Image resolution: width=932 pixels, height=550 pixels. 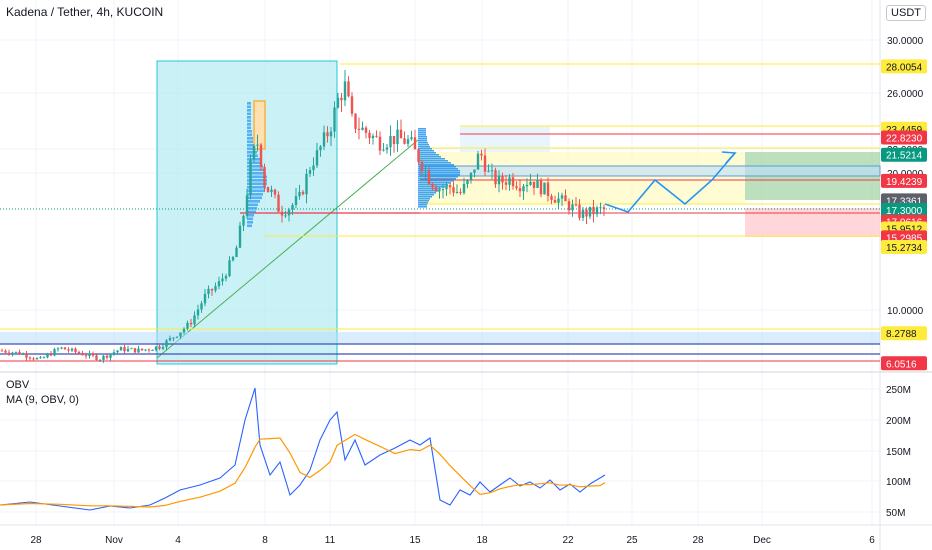 What do you see at coordinates (904, 229) in the screenshot?
I see `price-tag-label: 15.9512` at bounding box center [904, 229].